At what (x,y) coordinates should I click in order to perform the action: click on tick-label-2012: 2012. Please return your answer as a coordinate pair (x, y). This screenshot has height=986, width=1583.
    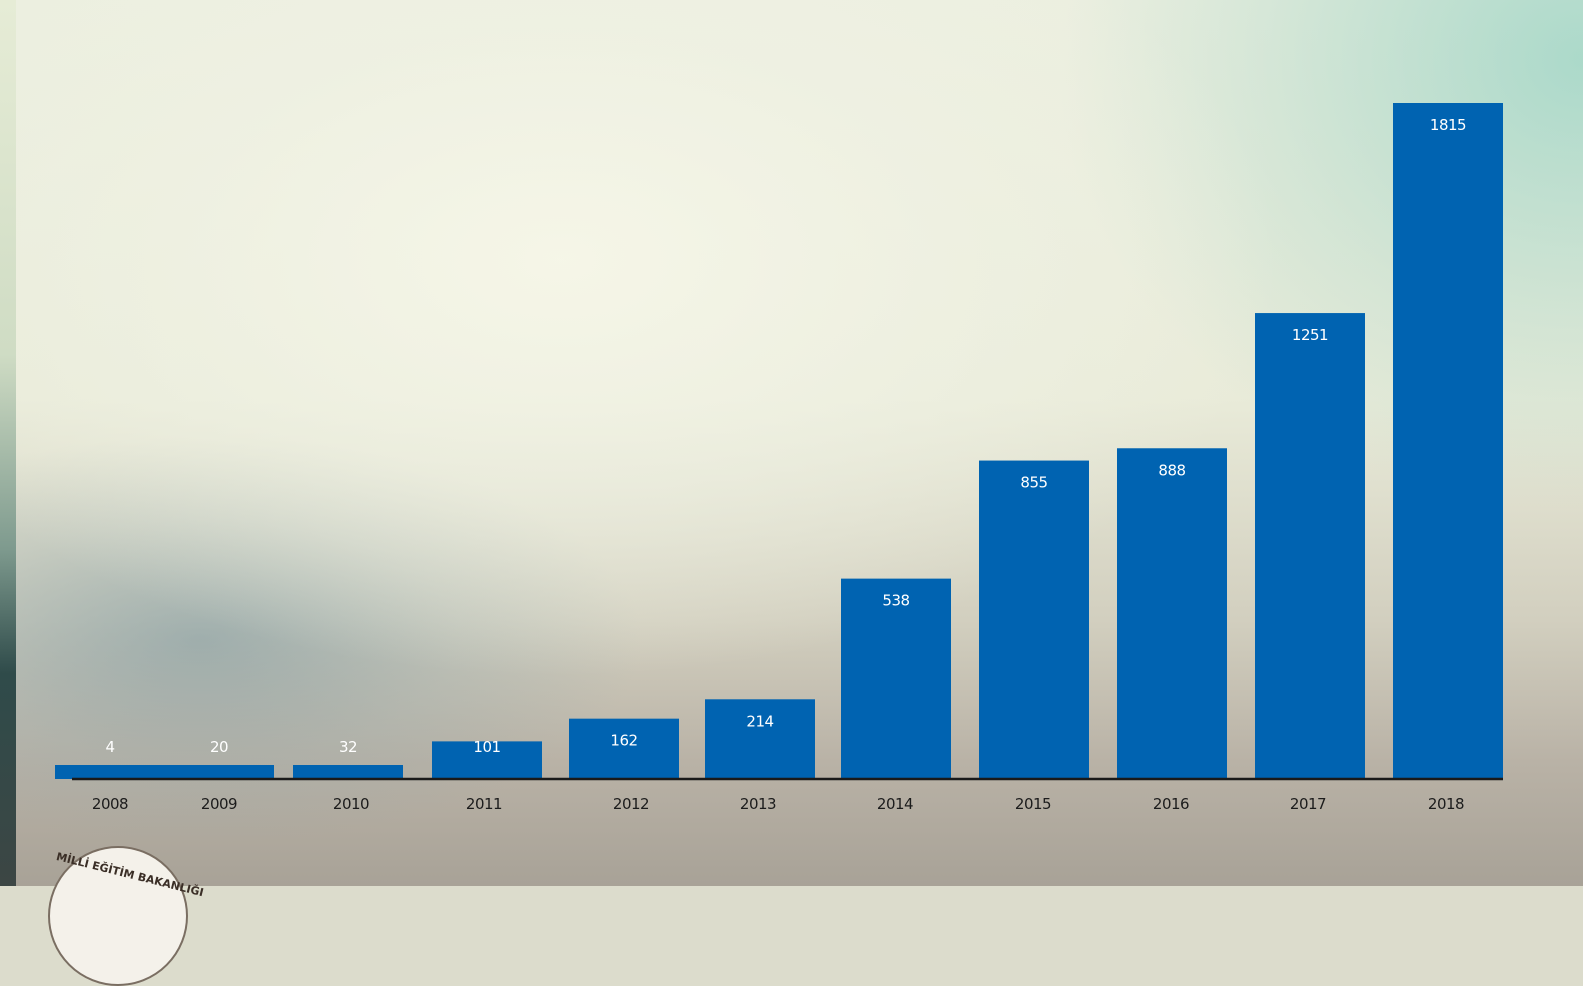
    Looking at the image, I should click on (631, 804).